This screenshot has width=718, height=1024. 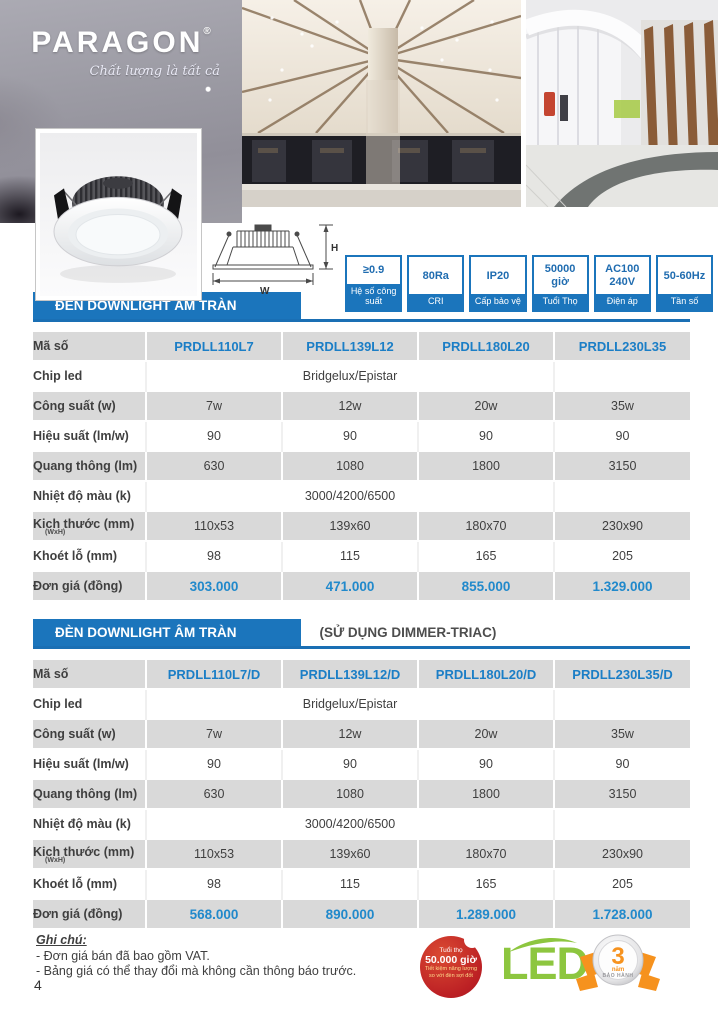 I want to click on sticker-line: 50.000 giờ, so click(x=451, y=960).